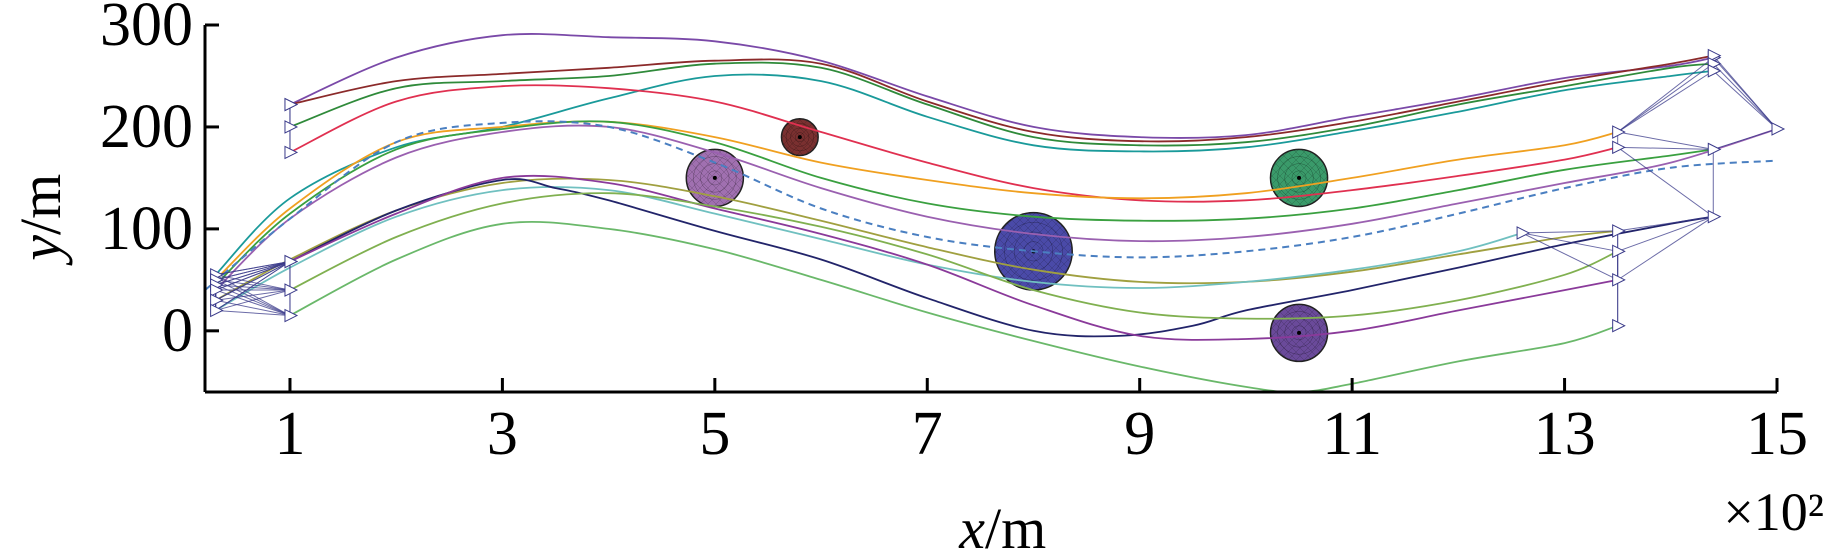 This screenshot has width=1829, height=558. What do you see at coordinates (40, 250) in the screenshot?
I see `y-axis-label-var: y` at bounding box center [40, 250].